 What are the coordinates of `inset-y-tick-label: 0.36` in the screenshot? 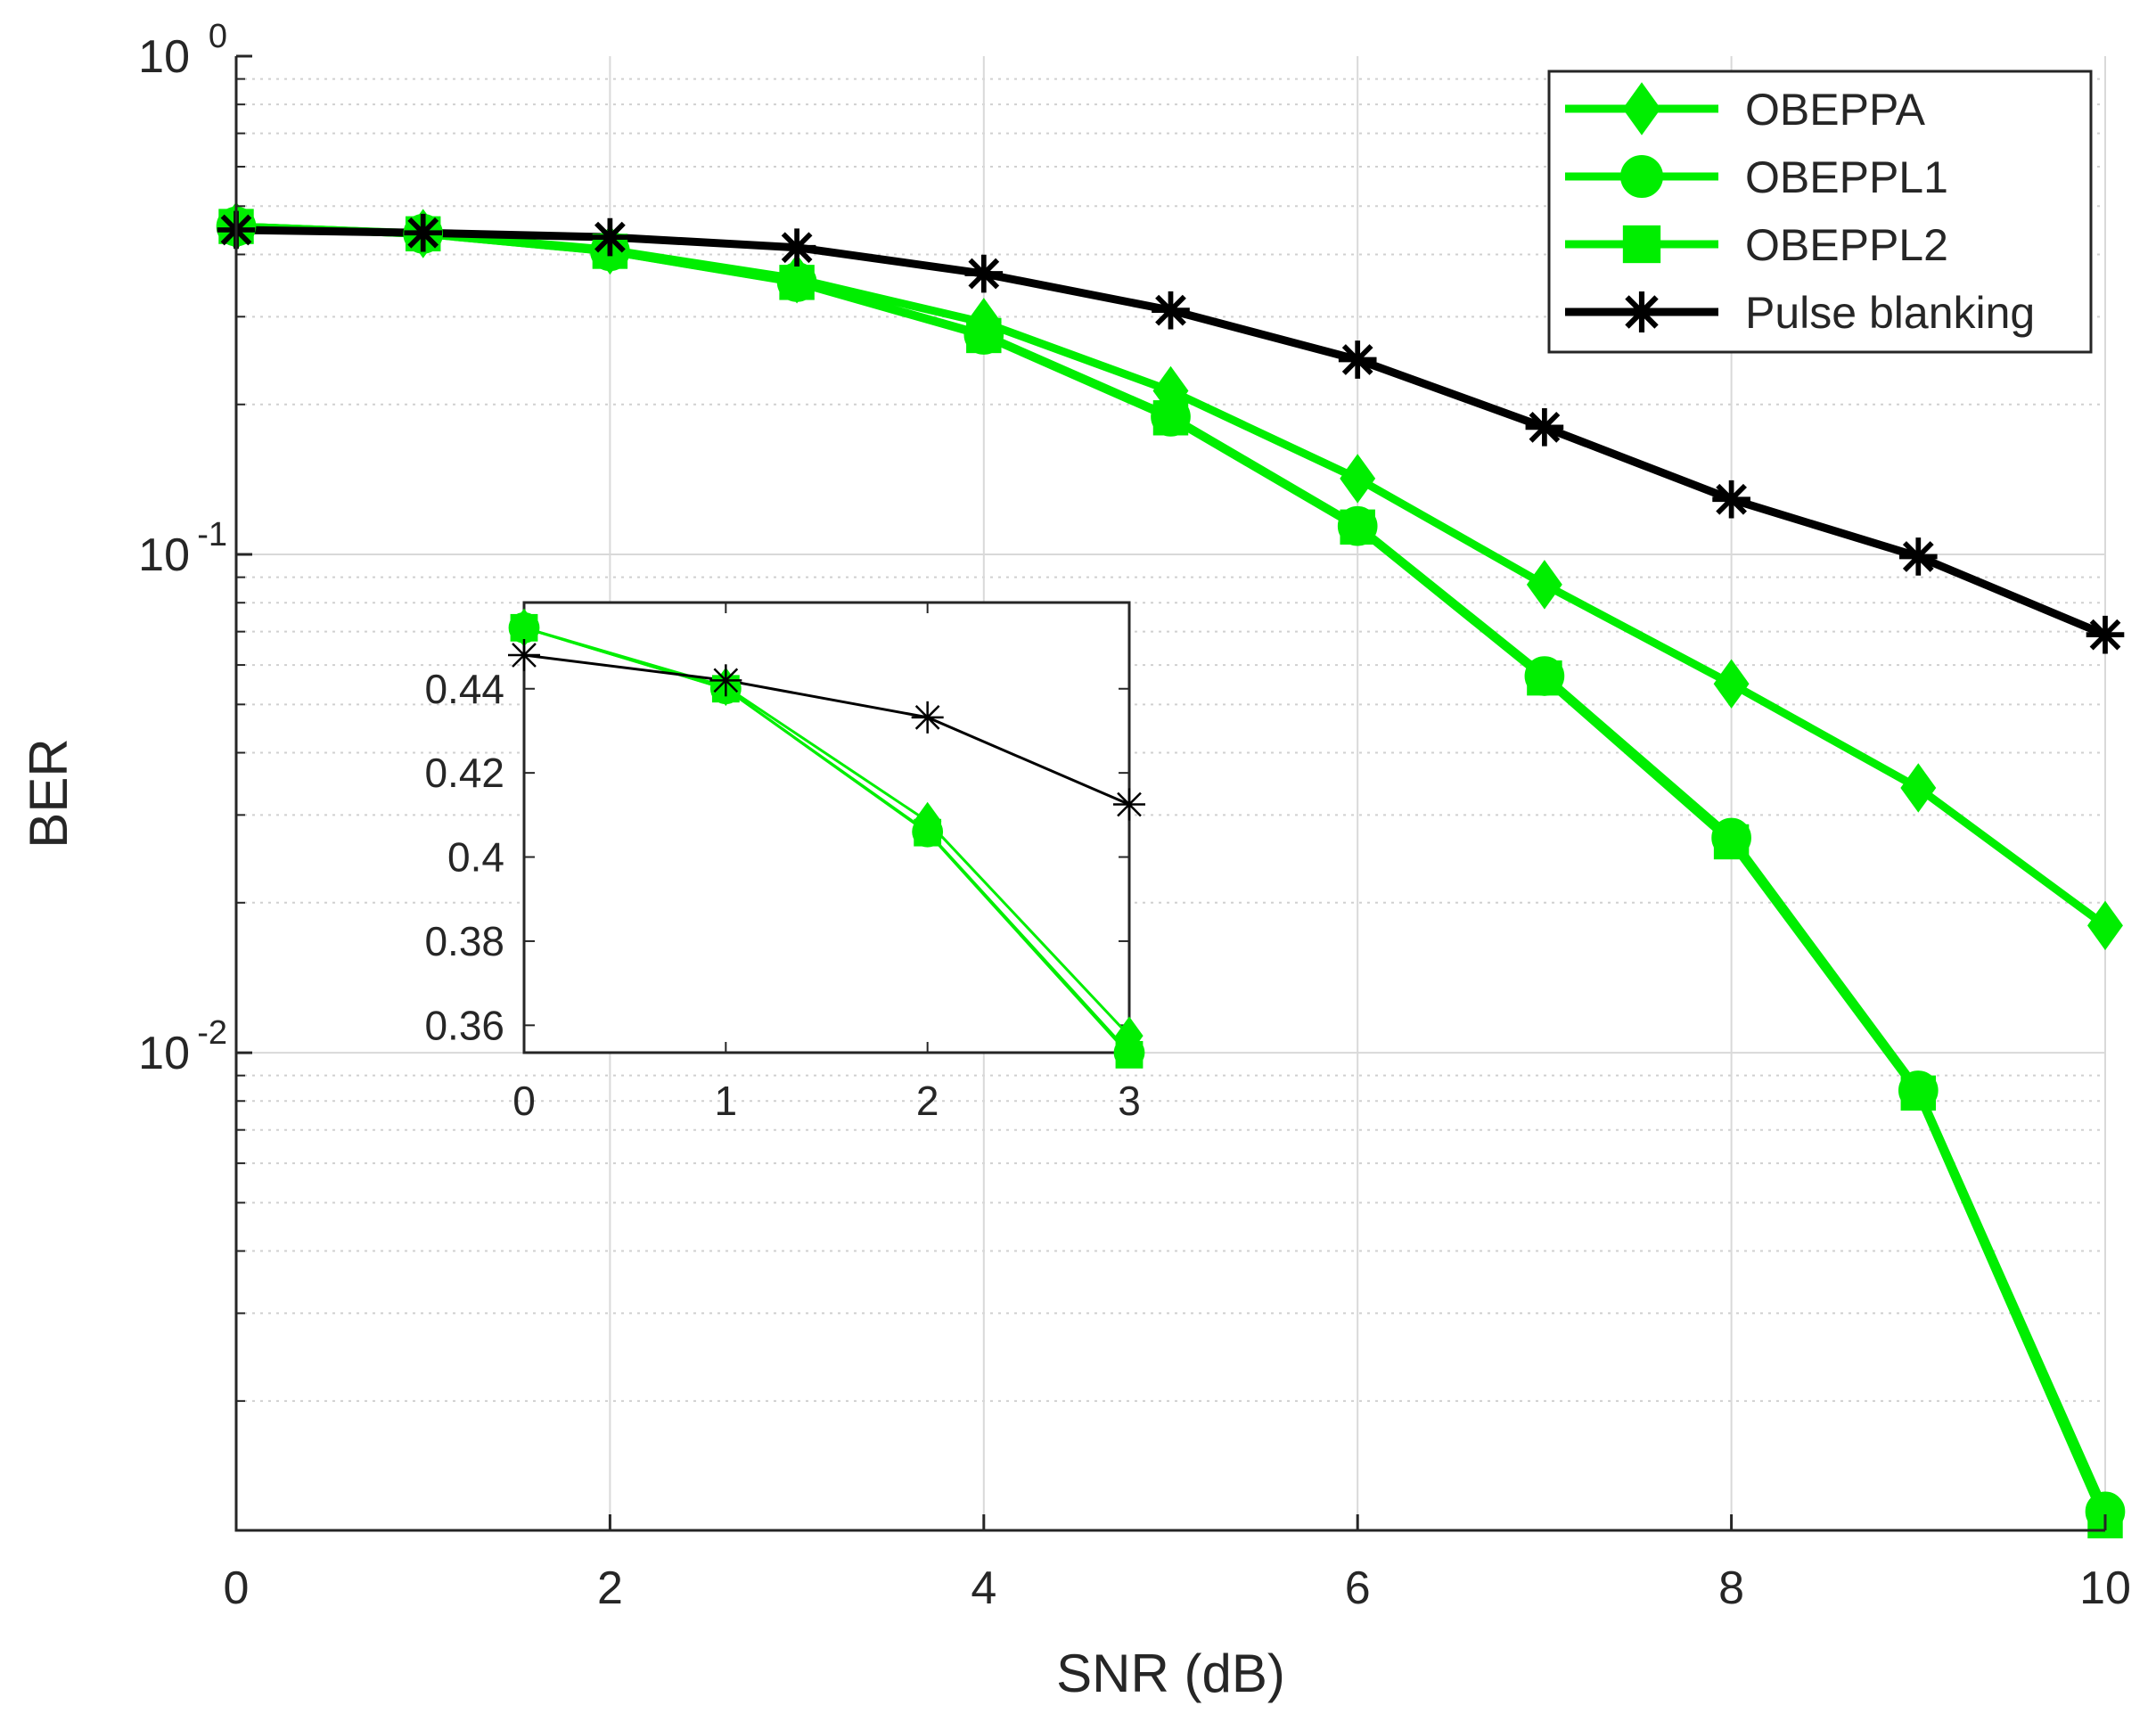 It's located at (464, 1025).